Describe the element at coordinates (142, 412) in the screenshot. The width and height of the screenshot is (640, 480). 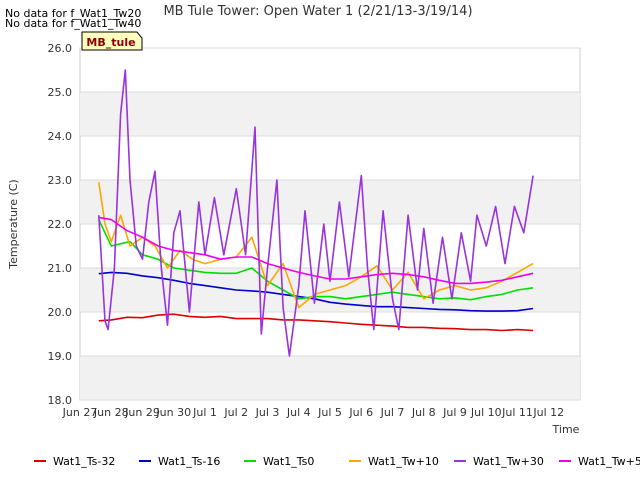
I see `x-tick-label: Jun 29` at that location.